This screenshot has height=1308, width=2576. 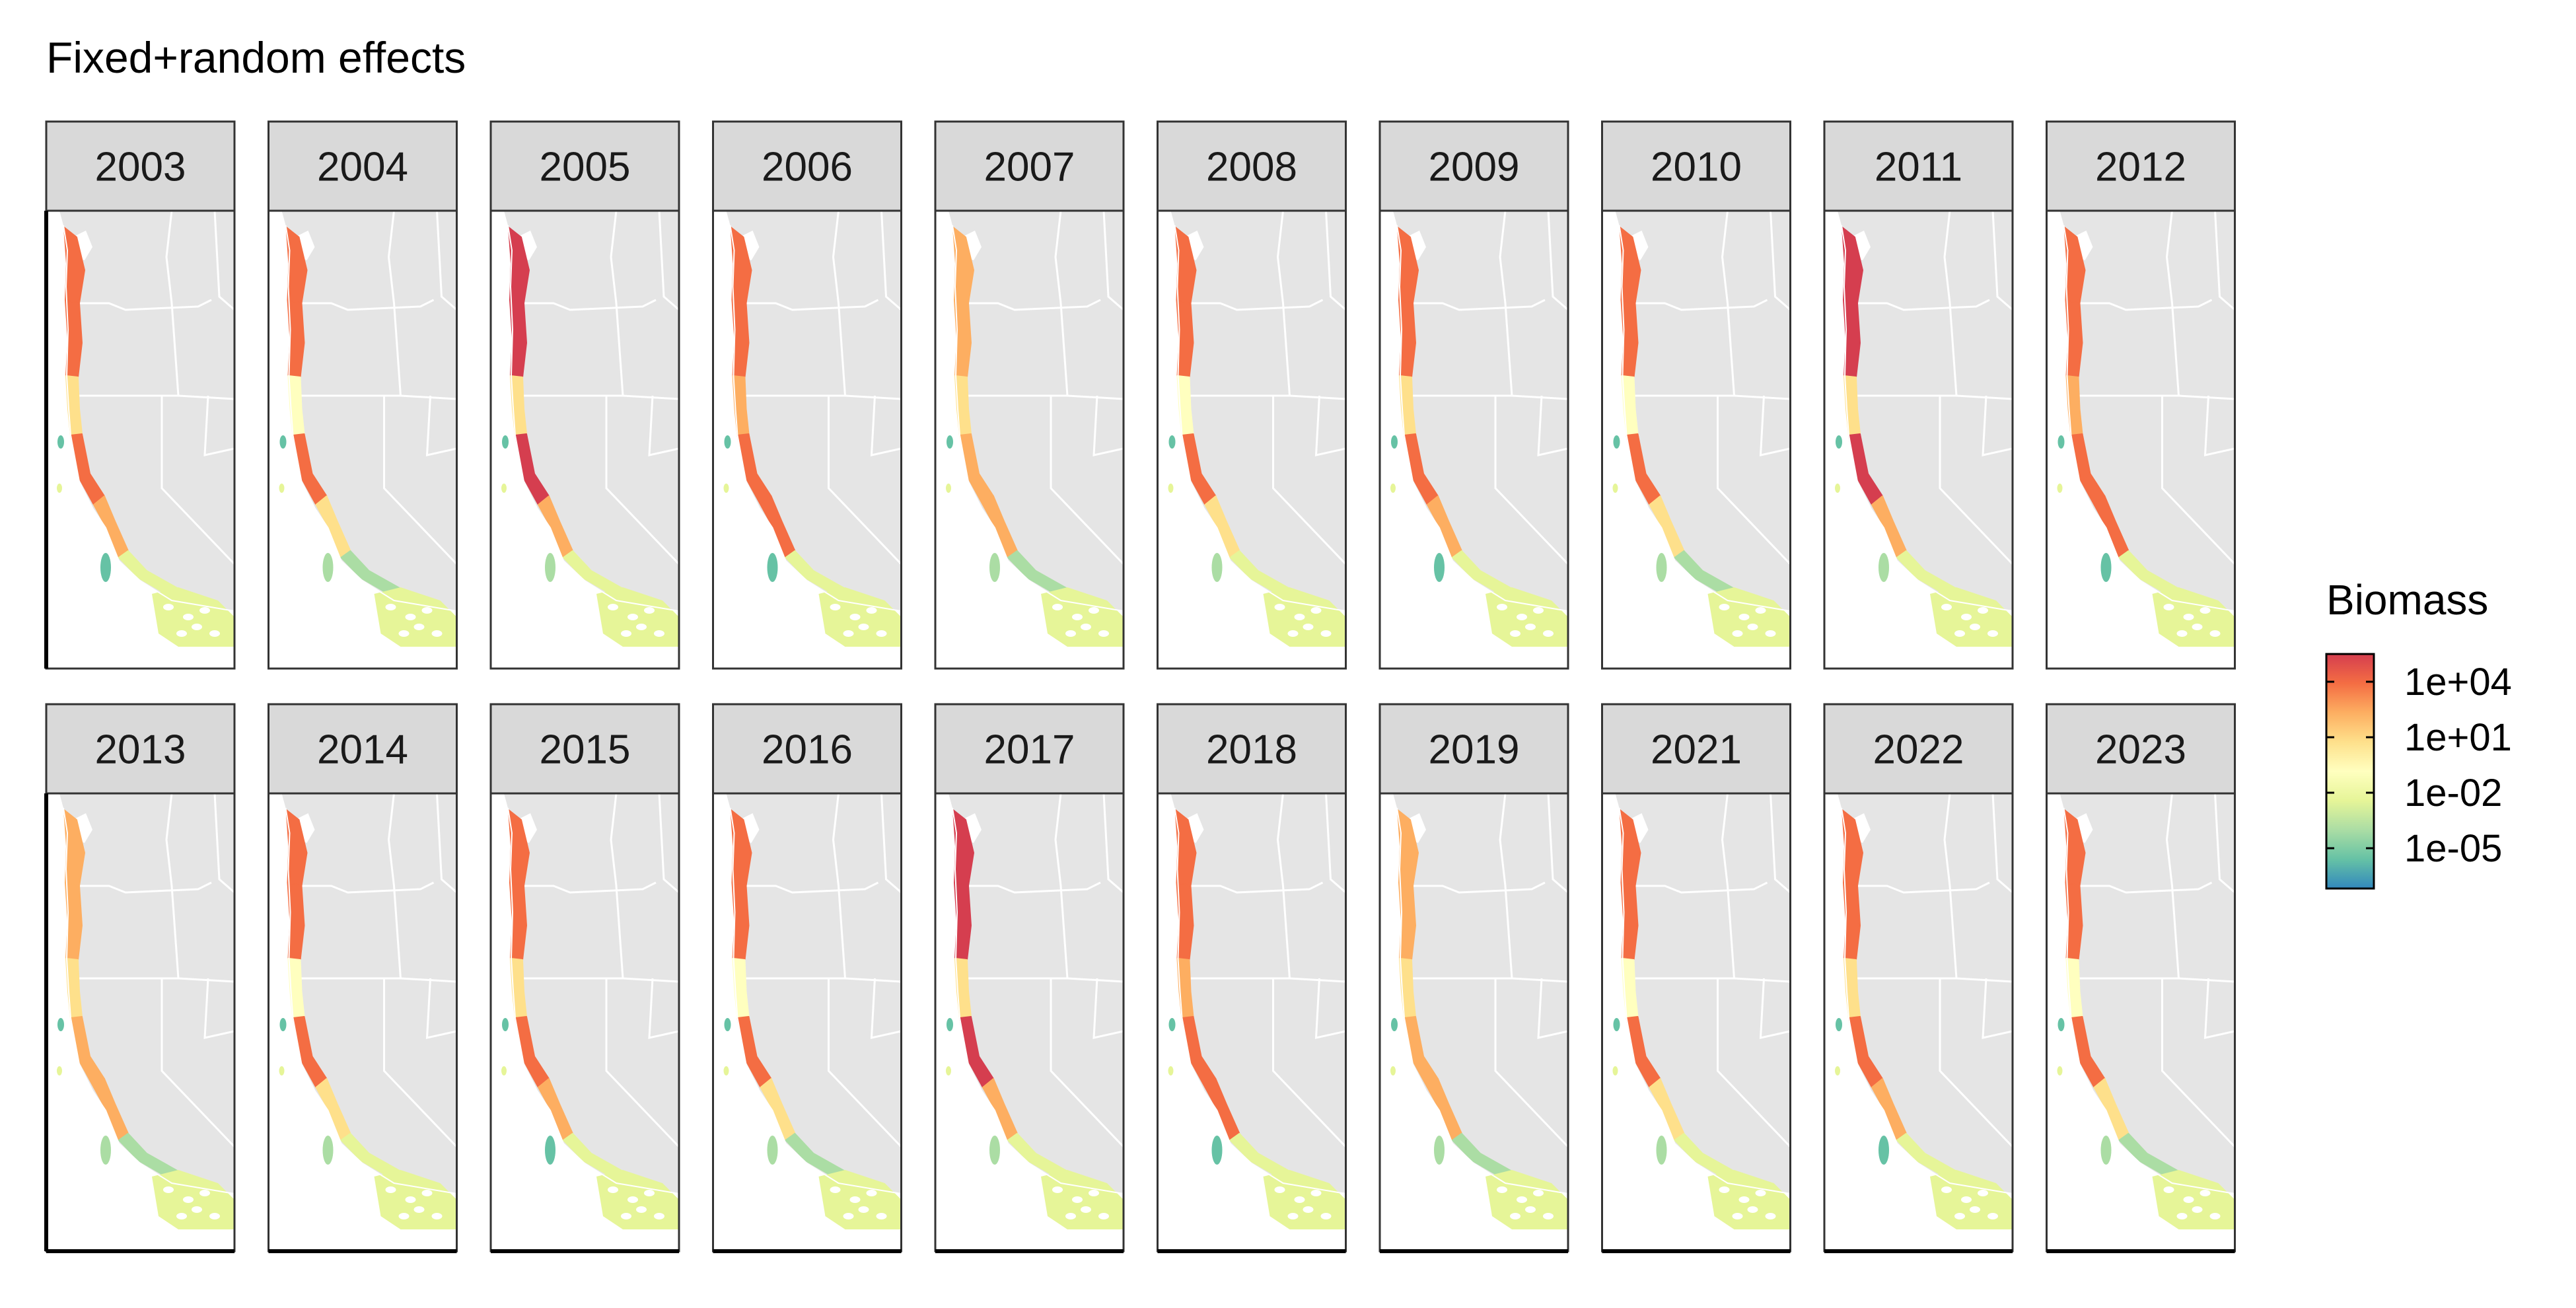 I want to click on legend-colorbar, so click(x=2350, y=772).